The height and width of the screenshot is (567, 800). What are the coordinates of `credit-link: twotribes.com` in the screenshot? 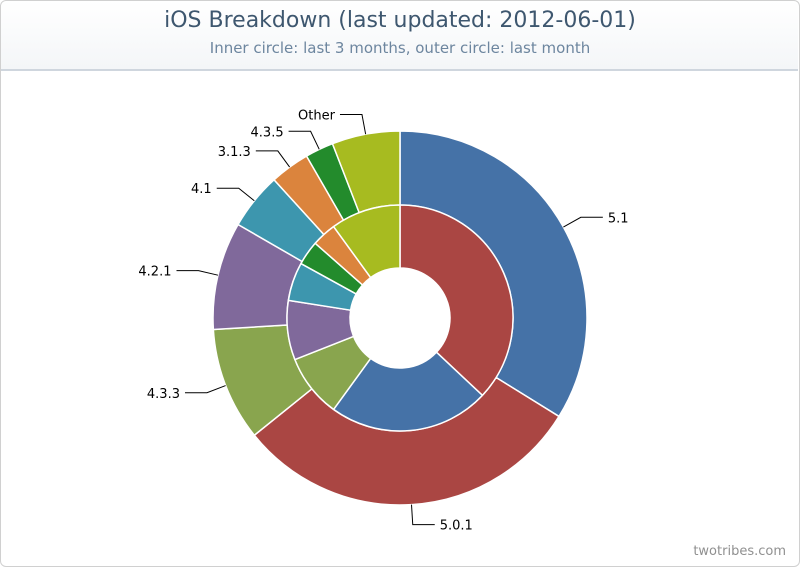 It's located at (739, 551).